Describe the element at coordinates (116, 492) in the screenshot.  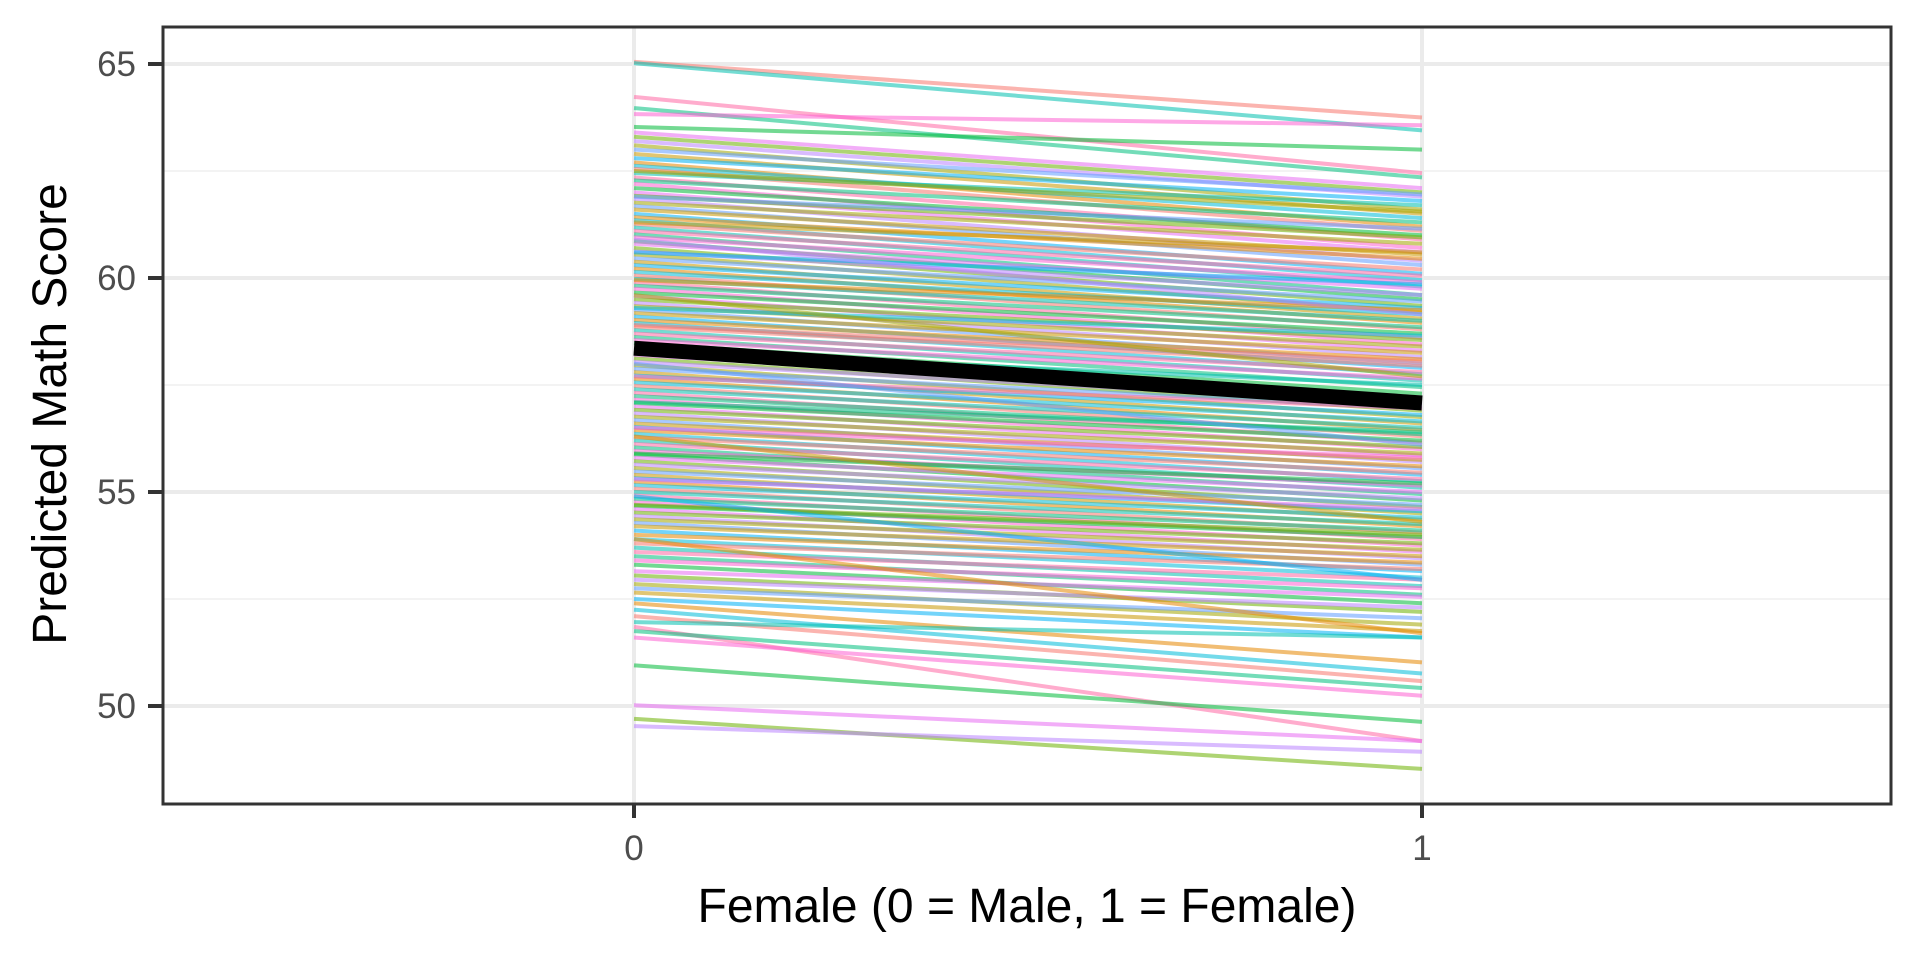
I see `y-tick-label: 55` at that location.